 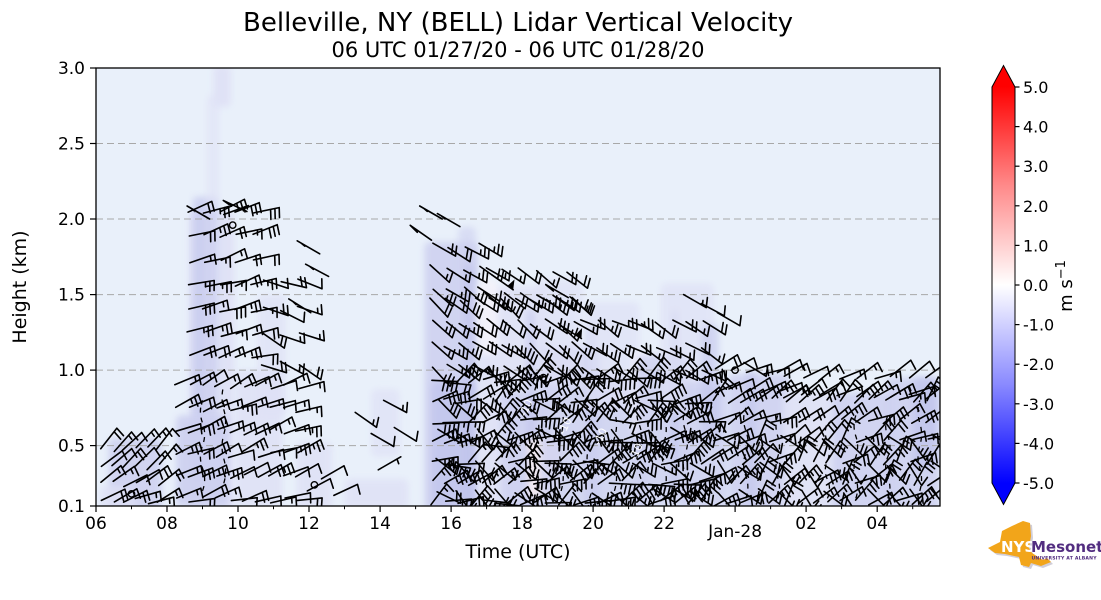 I want to click on colorbar-ticks: 5.0 4.0 3.0 2.0 1.0 0.0 -1.0 -2.0 -3.0 -4.0 -5.0, so click(x=1034, y=285).